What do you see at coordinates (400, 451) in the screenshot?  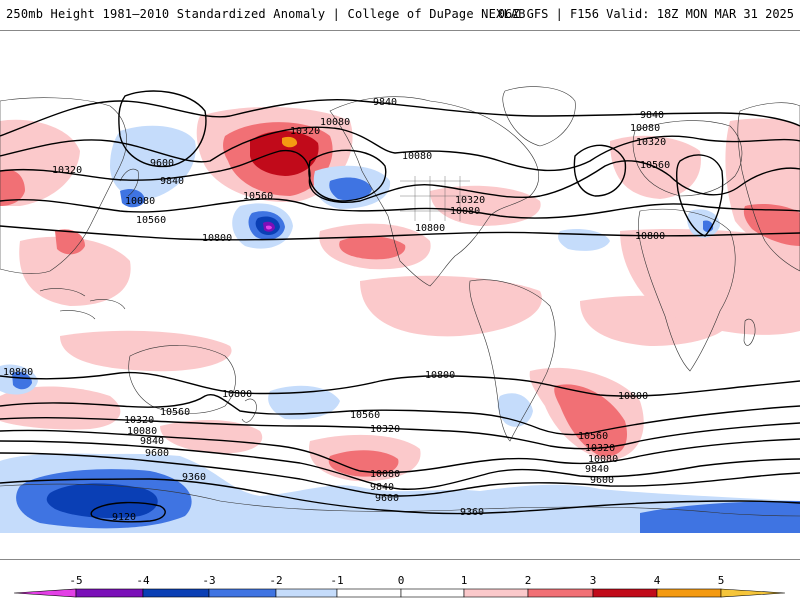 I see `contour-10080-south` at bounding box center [400, 451].